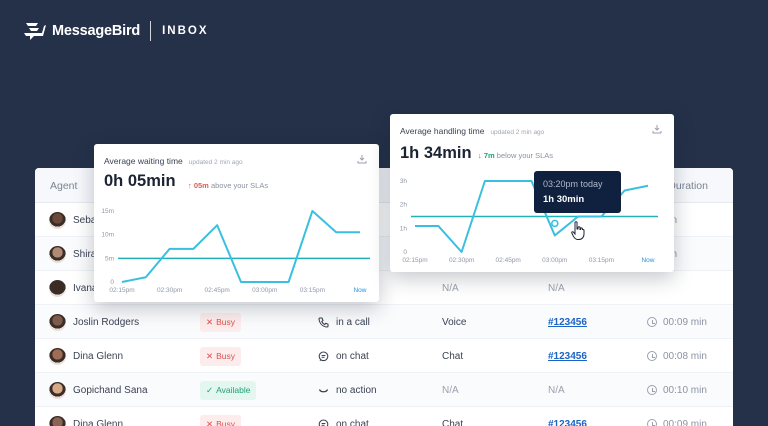 This screenshot has width=768, height=426. What do you see at coordinates (564, 199) in the screenshot?
I see `tooltip-value: 1h 30min` at bounding box center [564, 199].